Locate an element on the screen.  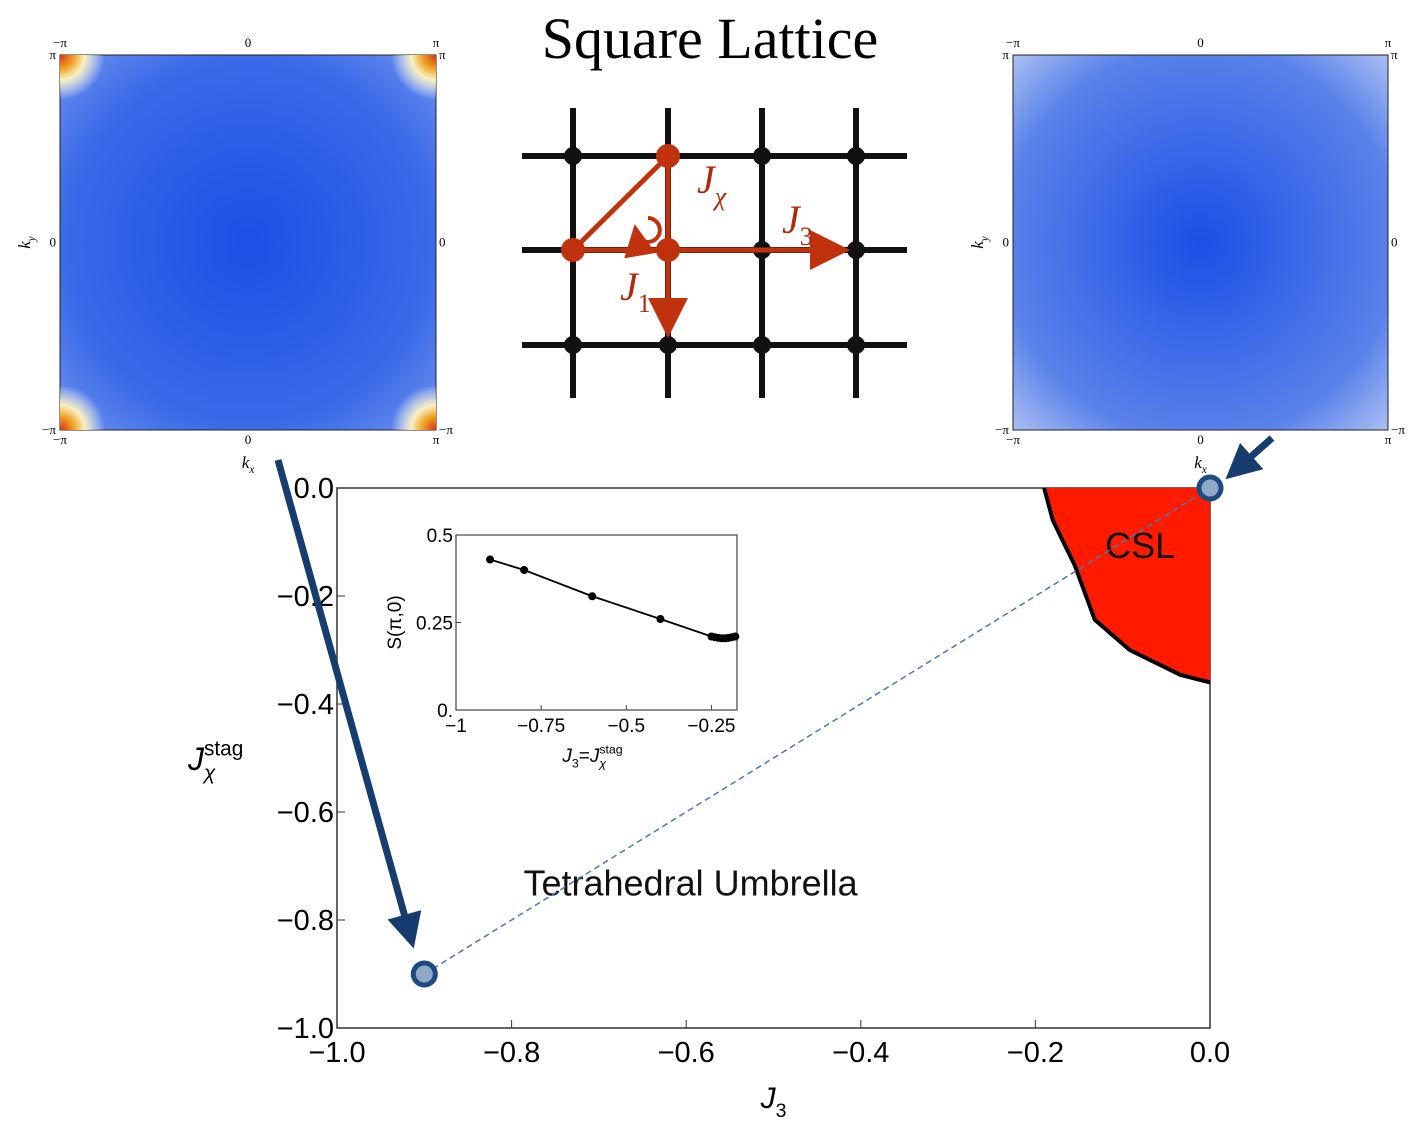
region-label: Tetrahedral Umbrella is located at coordinates (690, 883).